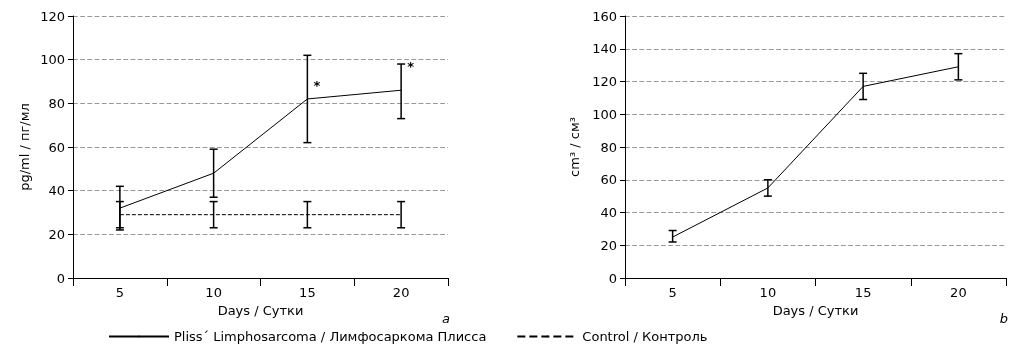  What do you see at coordinates (604, 16) in the screenshot?
I see `y-tick-label: 160` at bounding box center [604, 16].